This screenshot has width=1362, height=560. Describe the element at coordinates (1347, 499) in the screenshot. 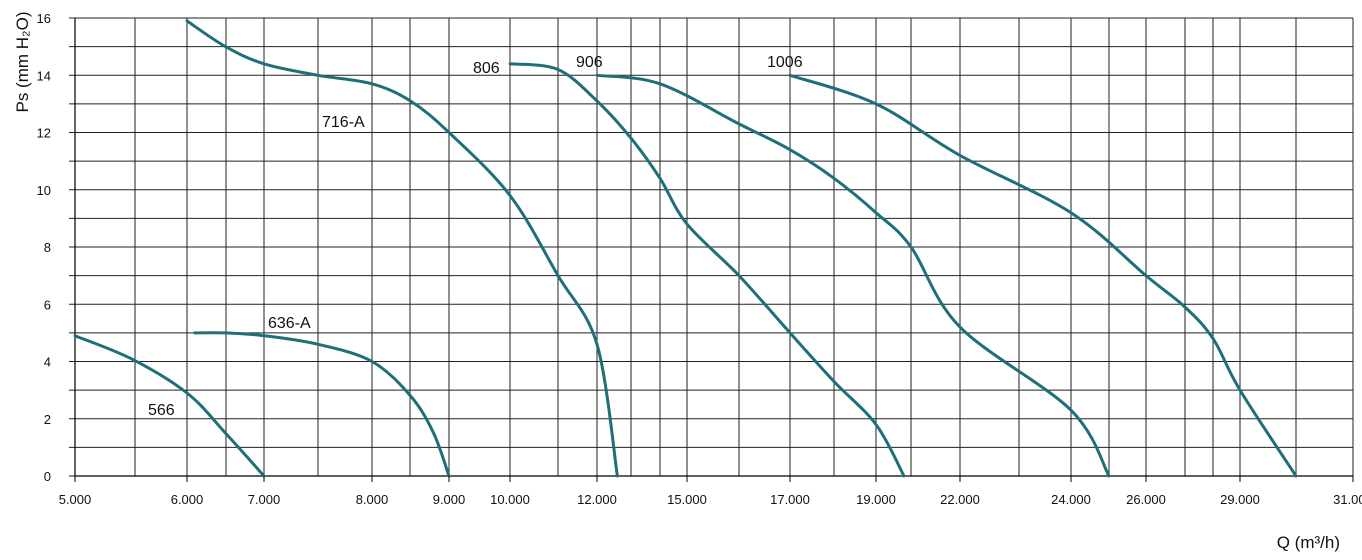

I see `x-tick-label: 31.000` at that location.